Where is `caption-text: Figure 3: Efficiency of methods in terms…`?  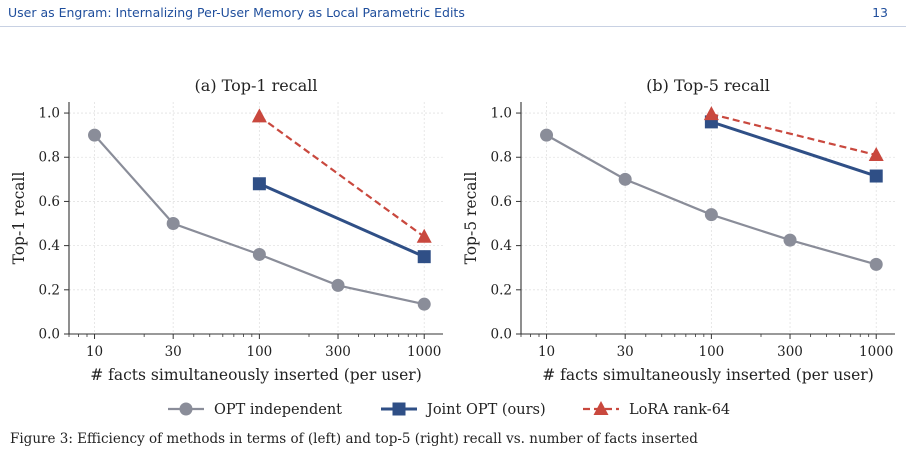 caption-text: Figure 3: Efficiency of methods in terms… is located at coordinates (354, 439).